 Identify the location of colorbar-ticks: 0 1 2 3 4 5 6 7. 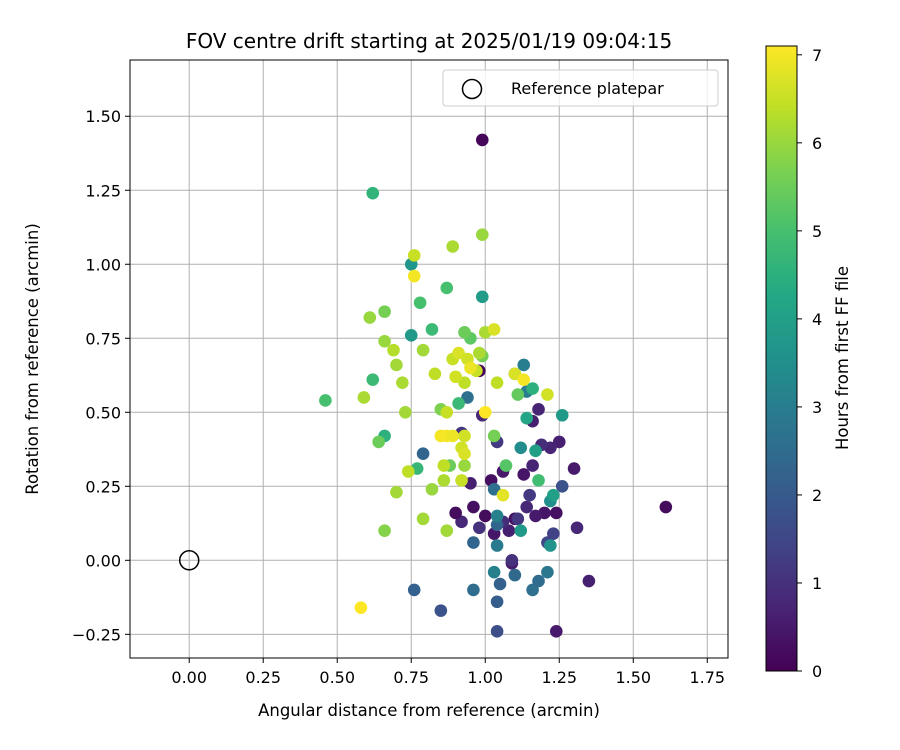
(809, 363).